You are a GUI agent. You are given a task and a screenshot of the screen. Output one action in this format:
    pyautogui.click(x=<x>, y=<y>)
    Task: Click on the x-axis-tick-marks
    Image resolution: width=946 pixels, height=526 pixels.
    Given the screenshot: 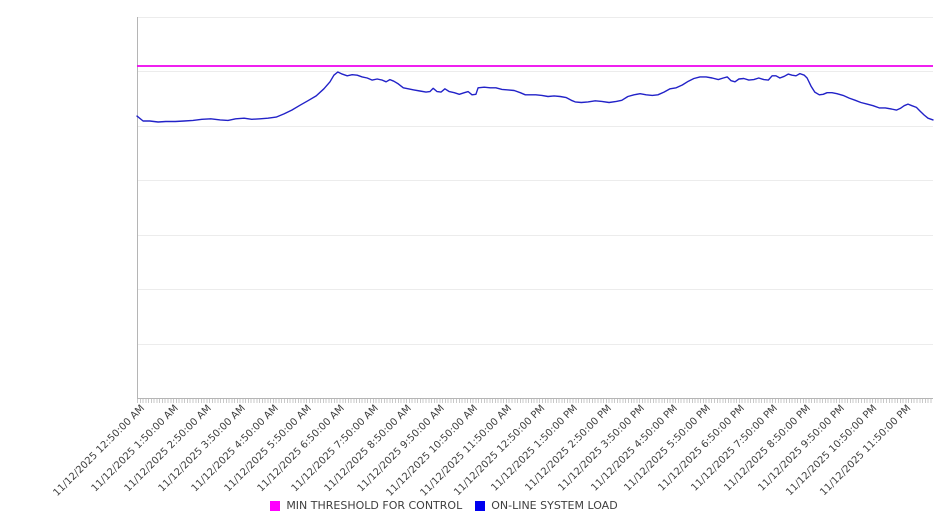 What is the action you would take?
    pyautogui.click(x=535, y=401)
    